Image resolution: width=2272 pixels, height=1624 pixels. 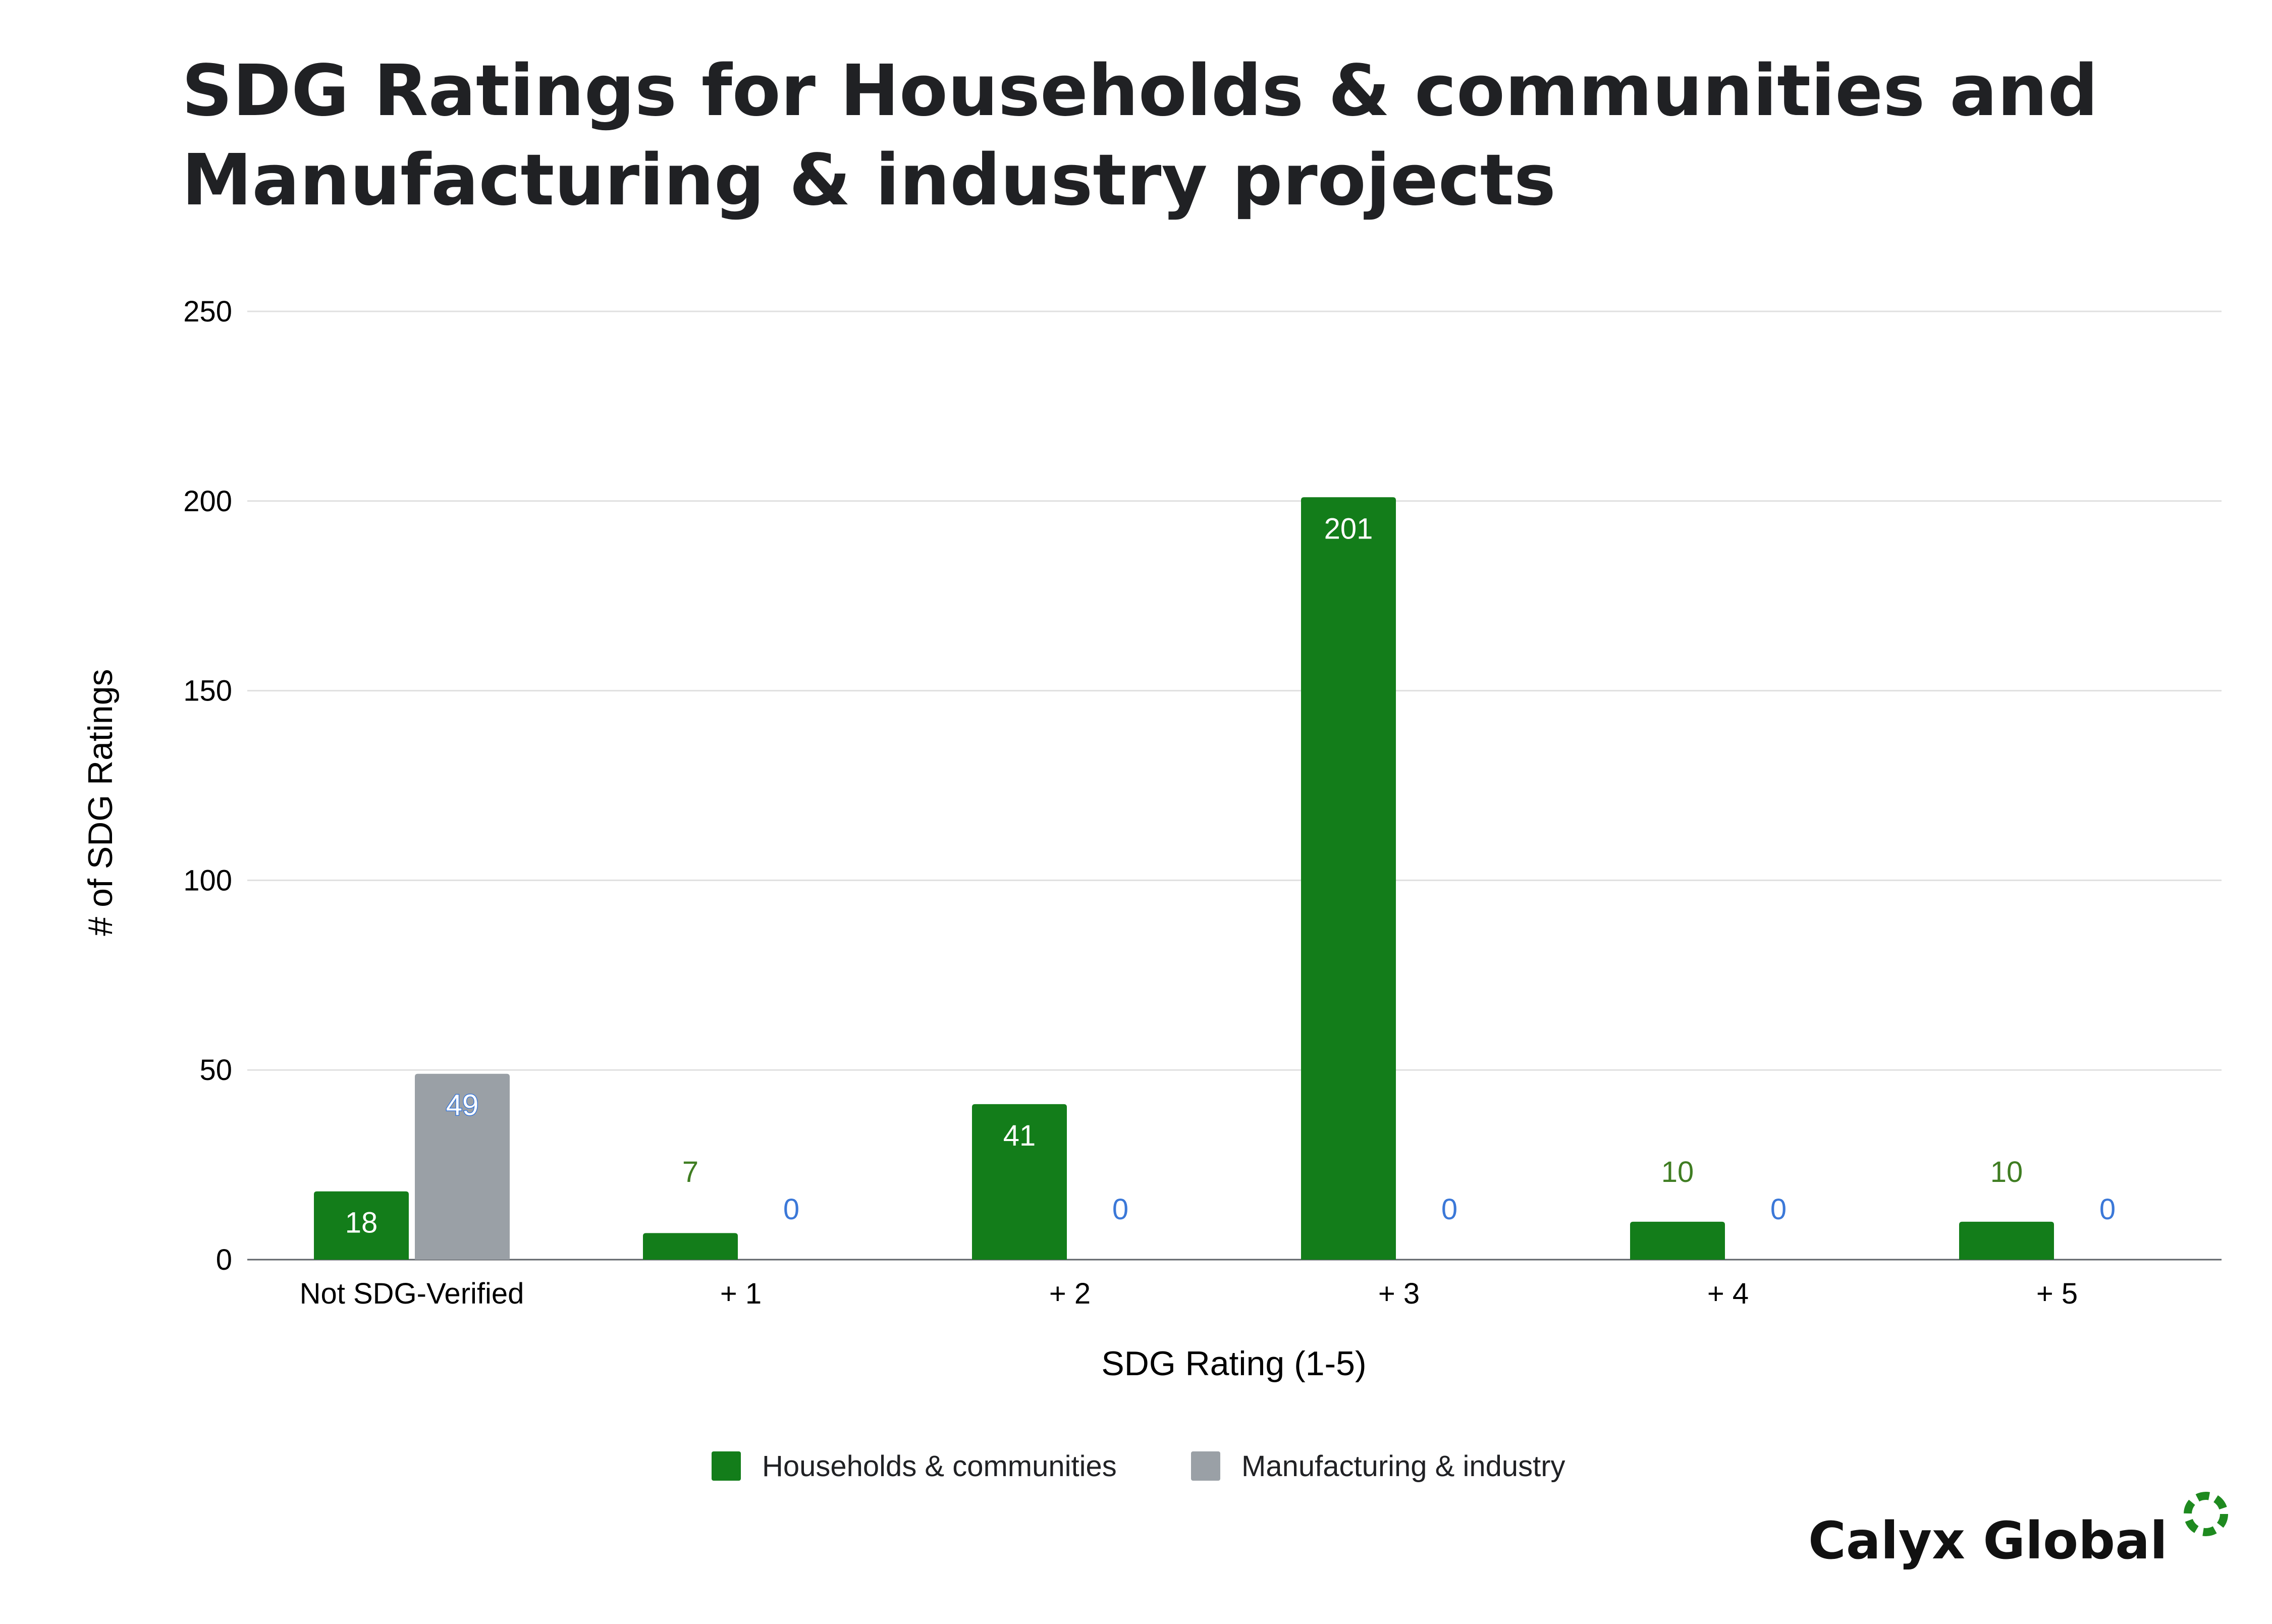 What do you see at coordinates (1728, 1293) in the screenshot?
I see `x-tick-label: + 4` at bounding box center [1728, 1293].